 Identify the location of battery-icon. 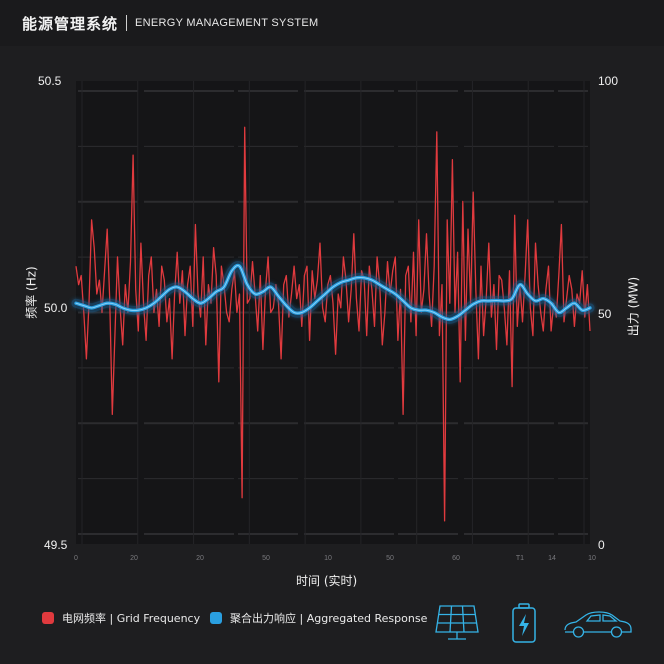
(524, 623).